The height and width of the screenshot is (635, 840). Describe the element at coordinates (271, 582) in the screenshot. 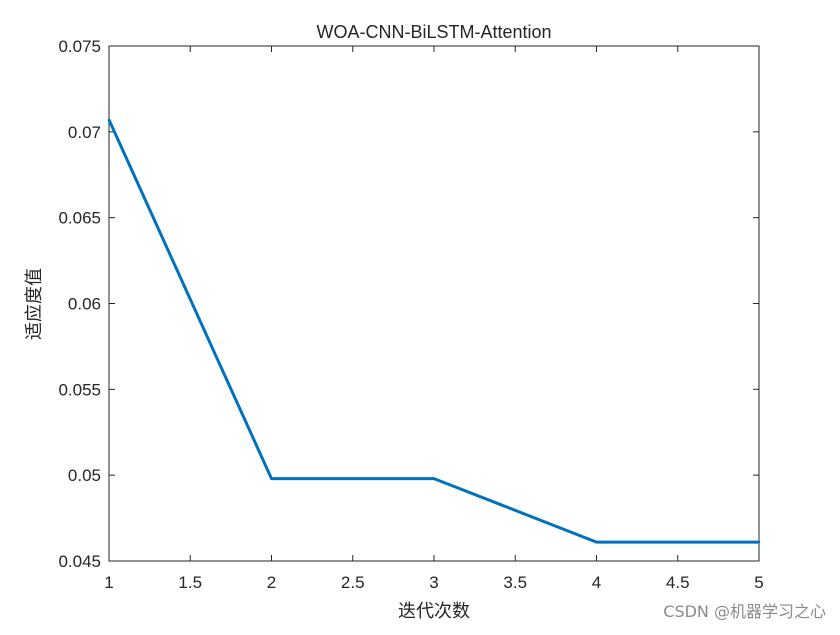

I see `x-tick-label: 2` at that location.